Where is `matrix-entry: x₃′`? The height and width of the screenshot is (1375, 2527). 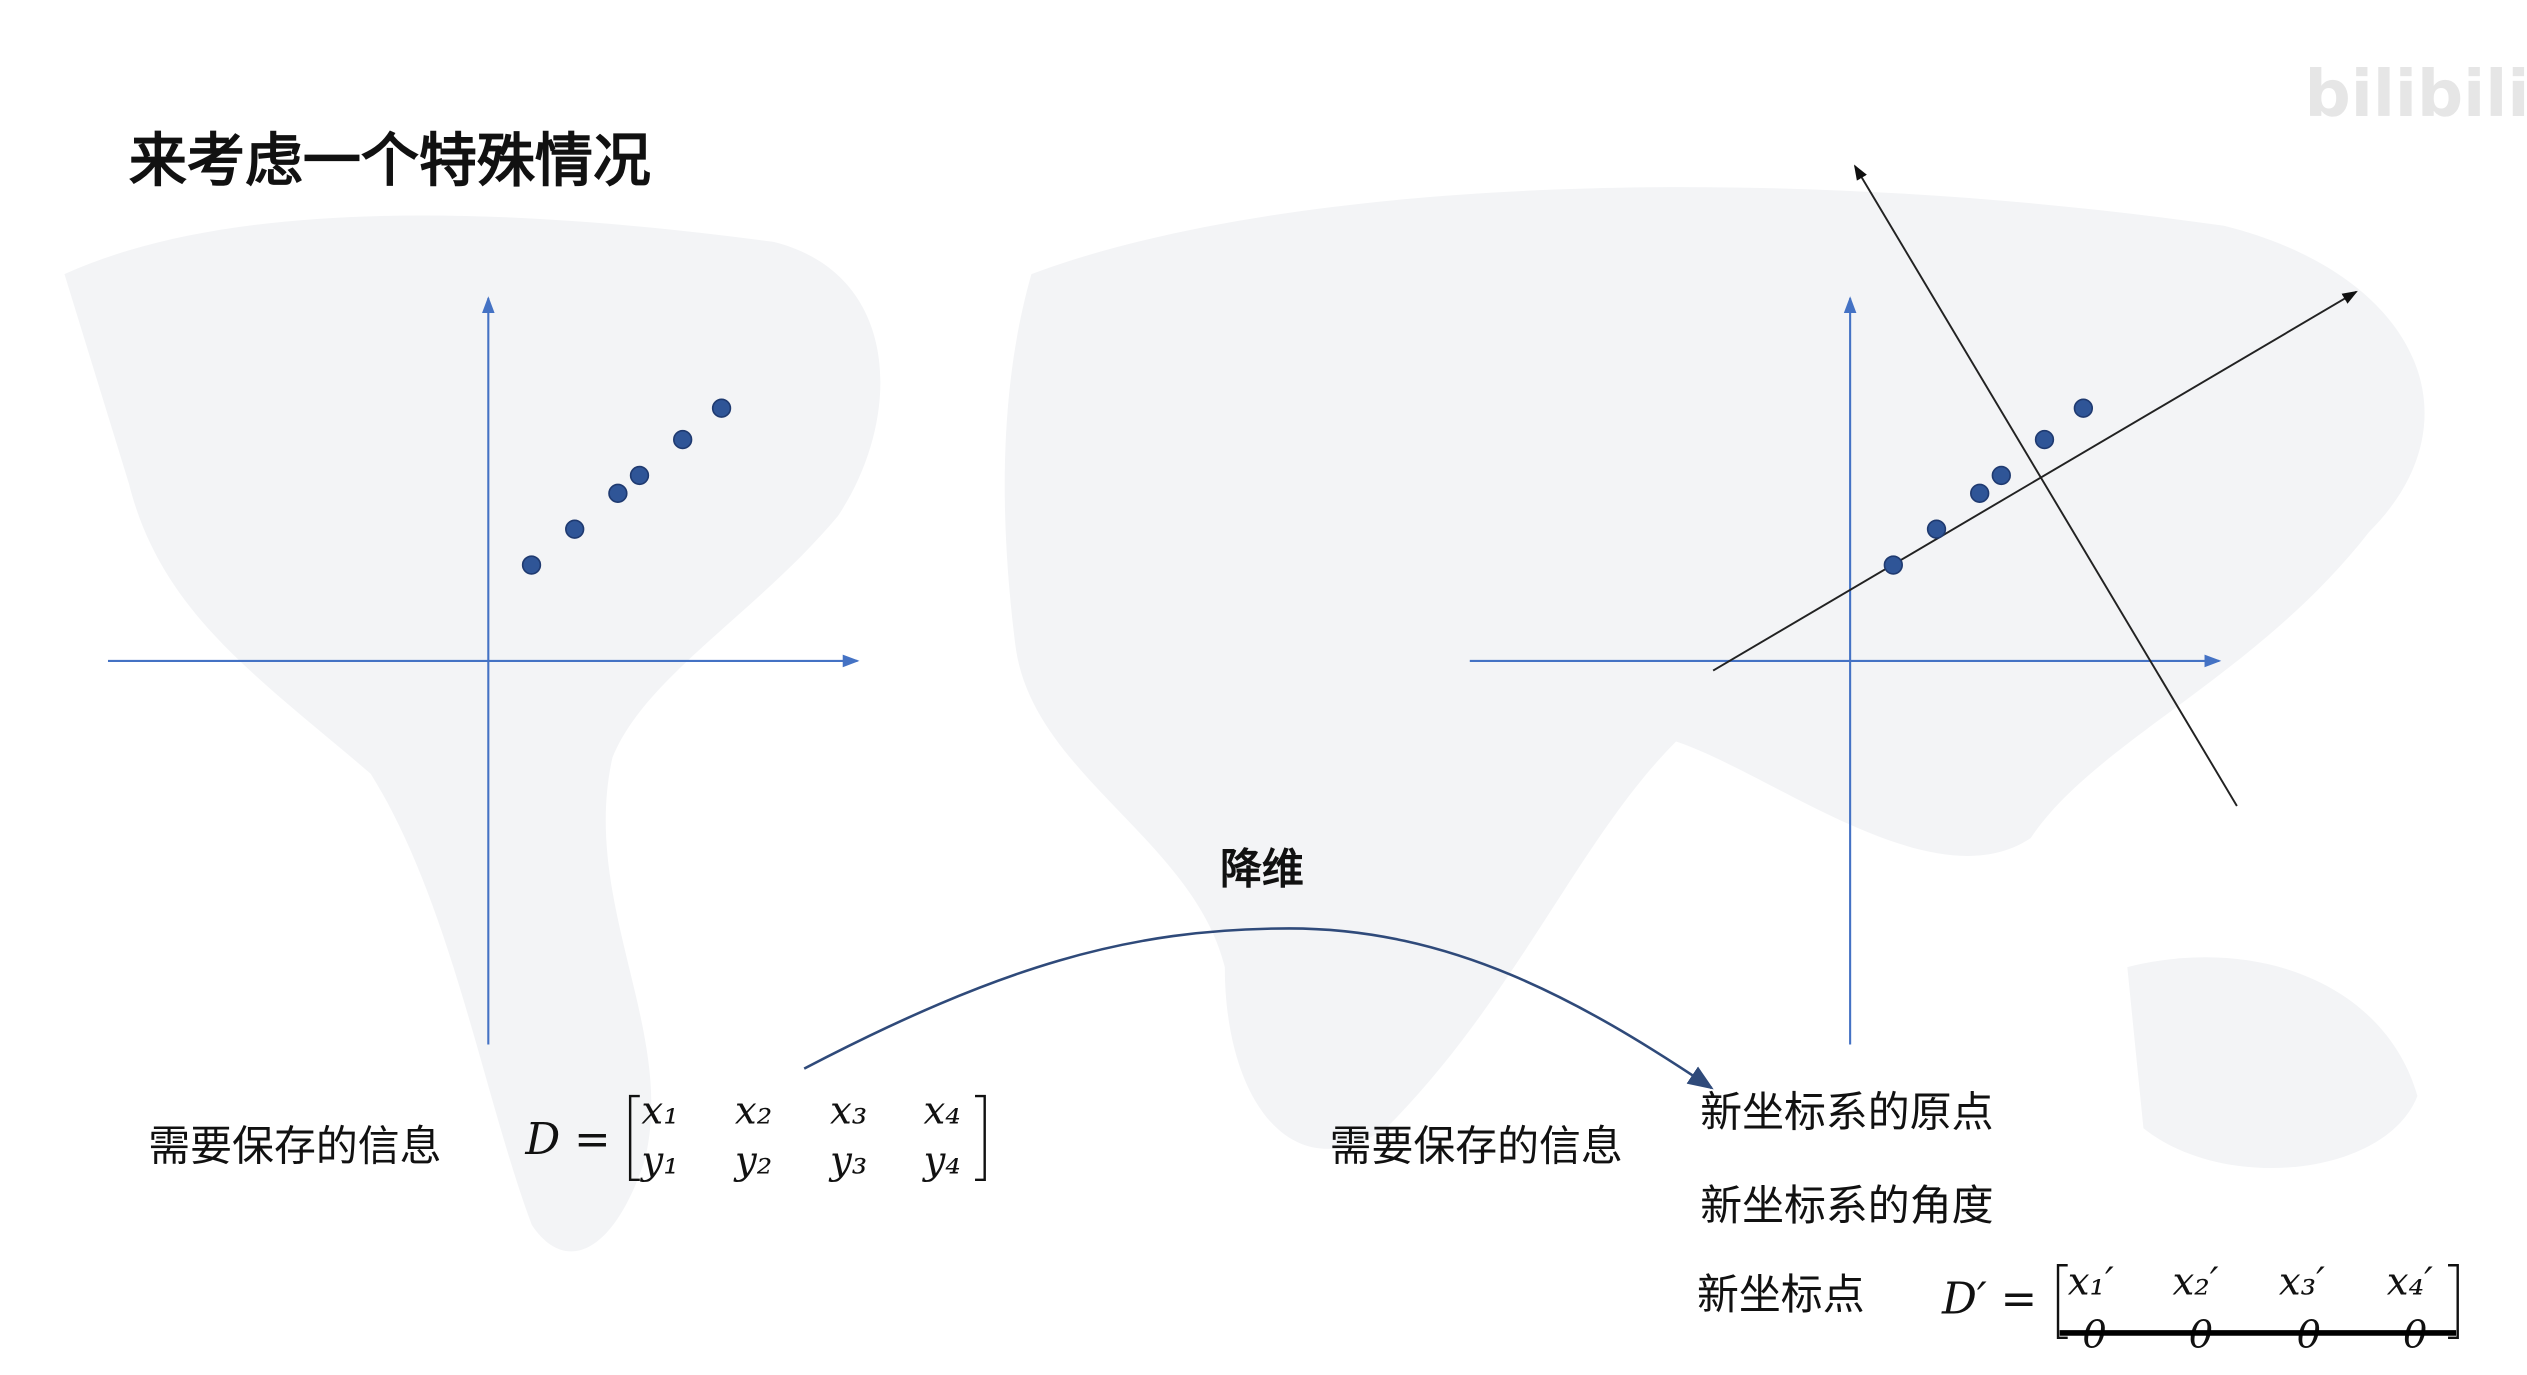 matrix-entry: x₃′ is located at coordinates (2302, 1281).